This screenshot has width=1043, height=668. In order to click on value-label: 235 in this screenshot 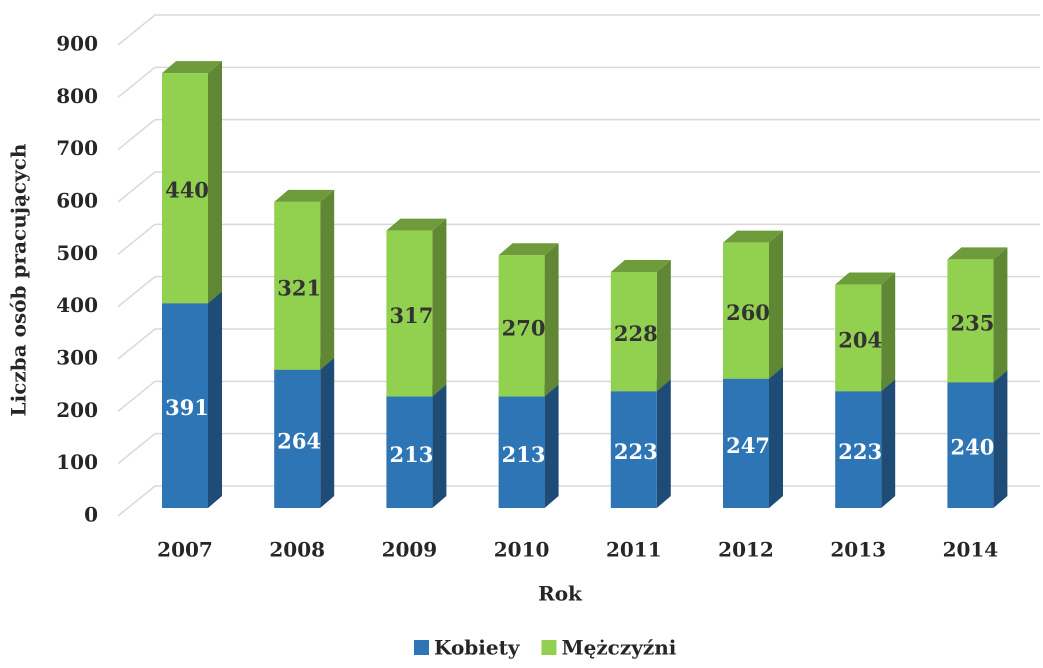, I will do `click(972, 322)`.